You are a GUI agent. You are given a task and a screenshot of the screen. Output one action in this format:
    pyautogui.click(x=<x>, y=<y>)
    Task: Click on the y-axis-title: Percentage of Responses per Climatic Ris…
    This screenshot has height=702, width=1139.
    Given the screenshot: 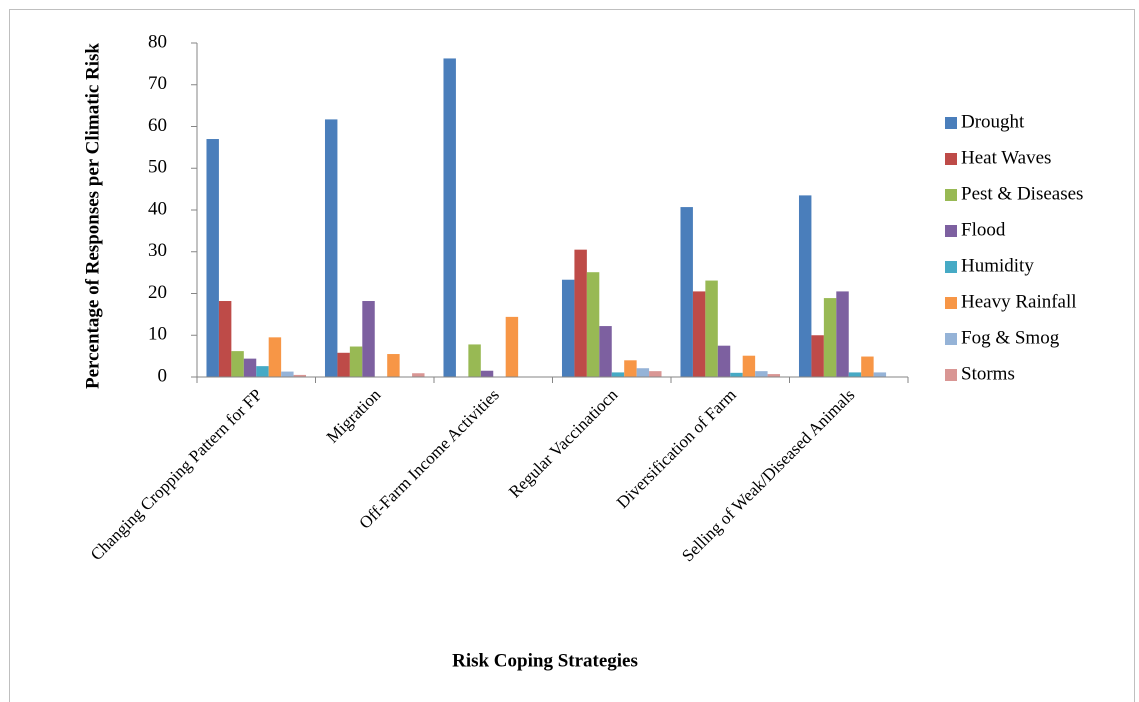 What is the action you would take?
    pyautogui.click(x=92, y=216)
    